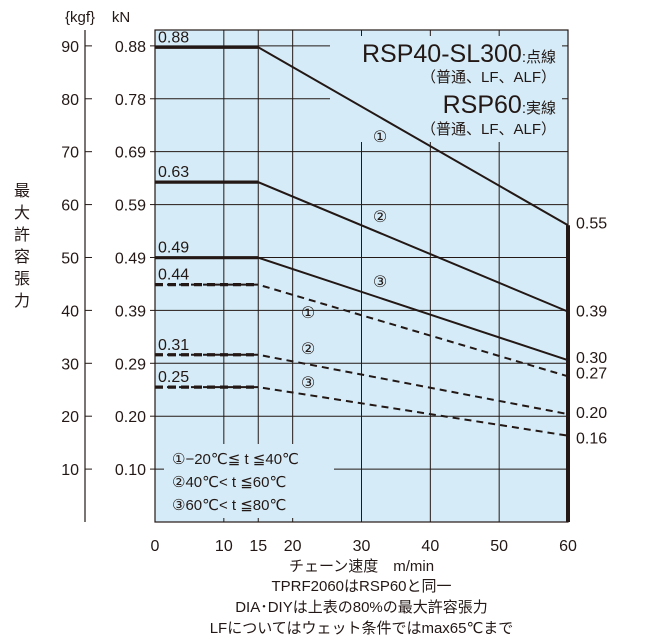 The image size is (650, 642). I want to click on x-tick-label: 50, so click(499, 546).